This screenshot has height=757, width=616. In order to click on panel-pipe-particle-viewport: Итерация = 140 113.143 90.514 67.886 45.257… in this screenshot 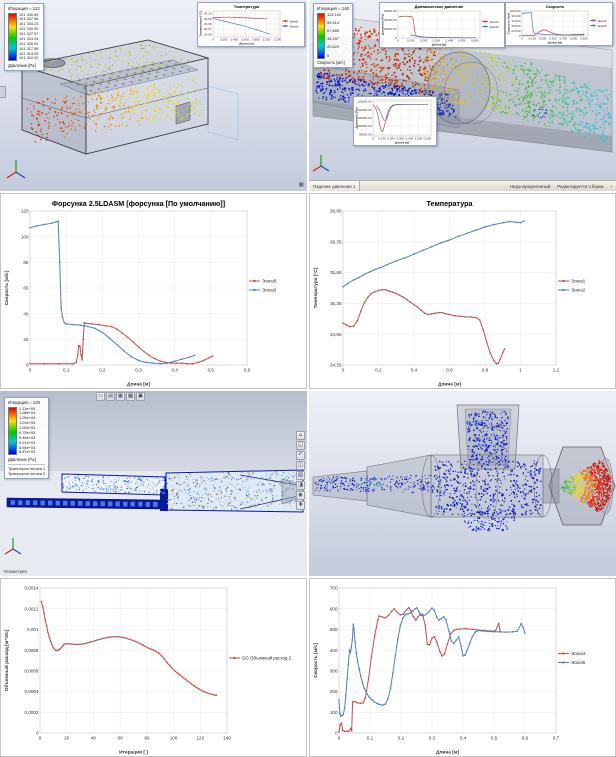, I will do `click(462, 95)`.